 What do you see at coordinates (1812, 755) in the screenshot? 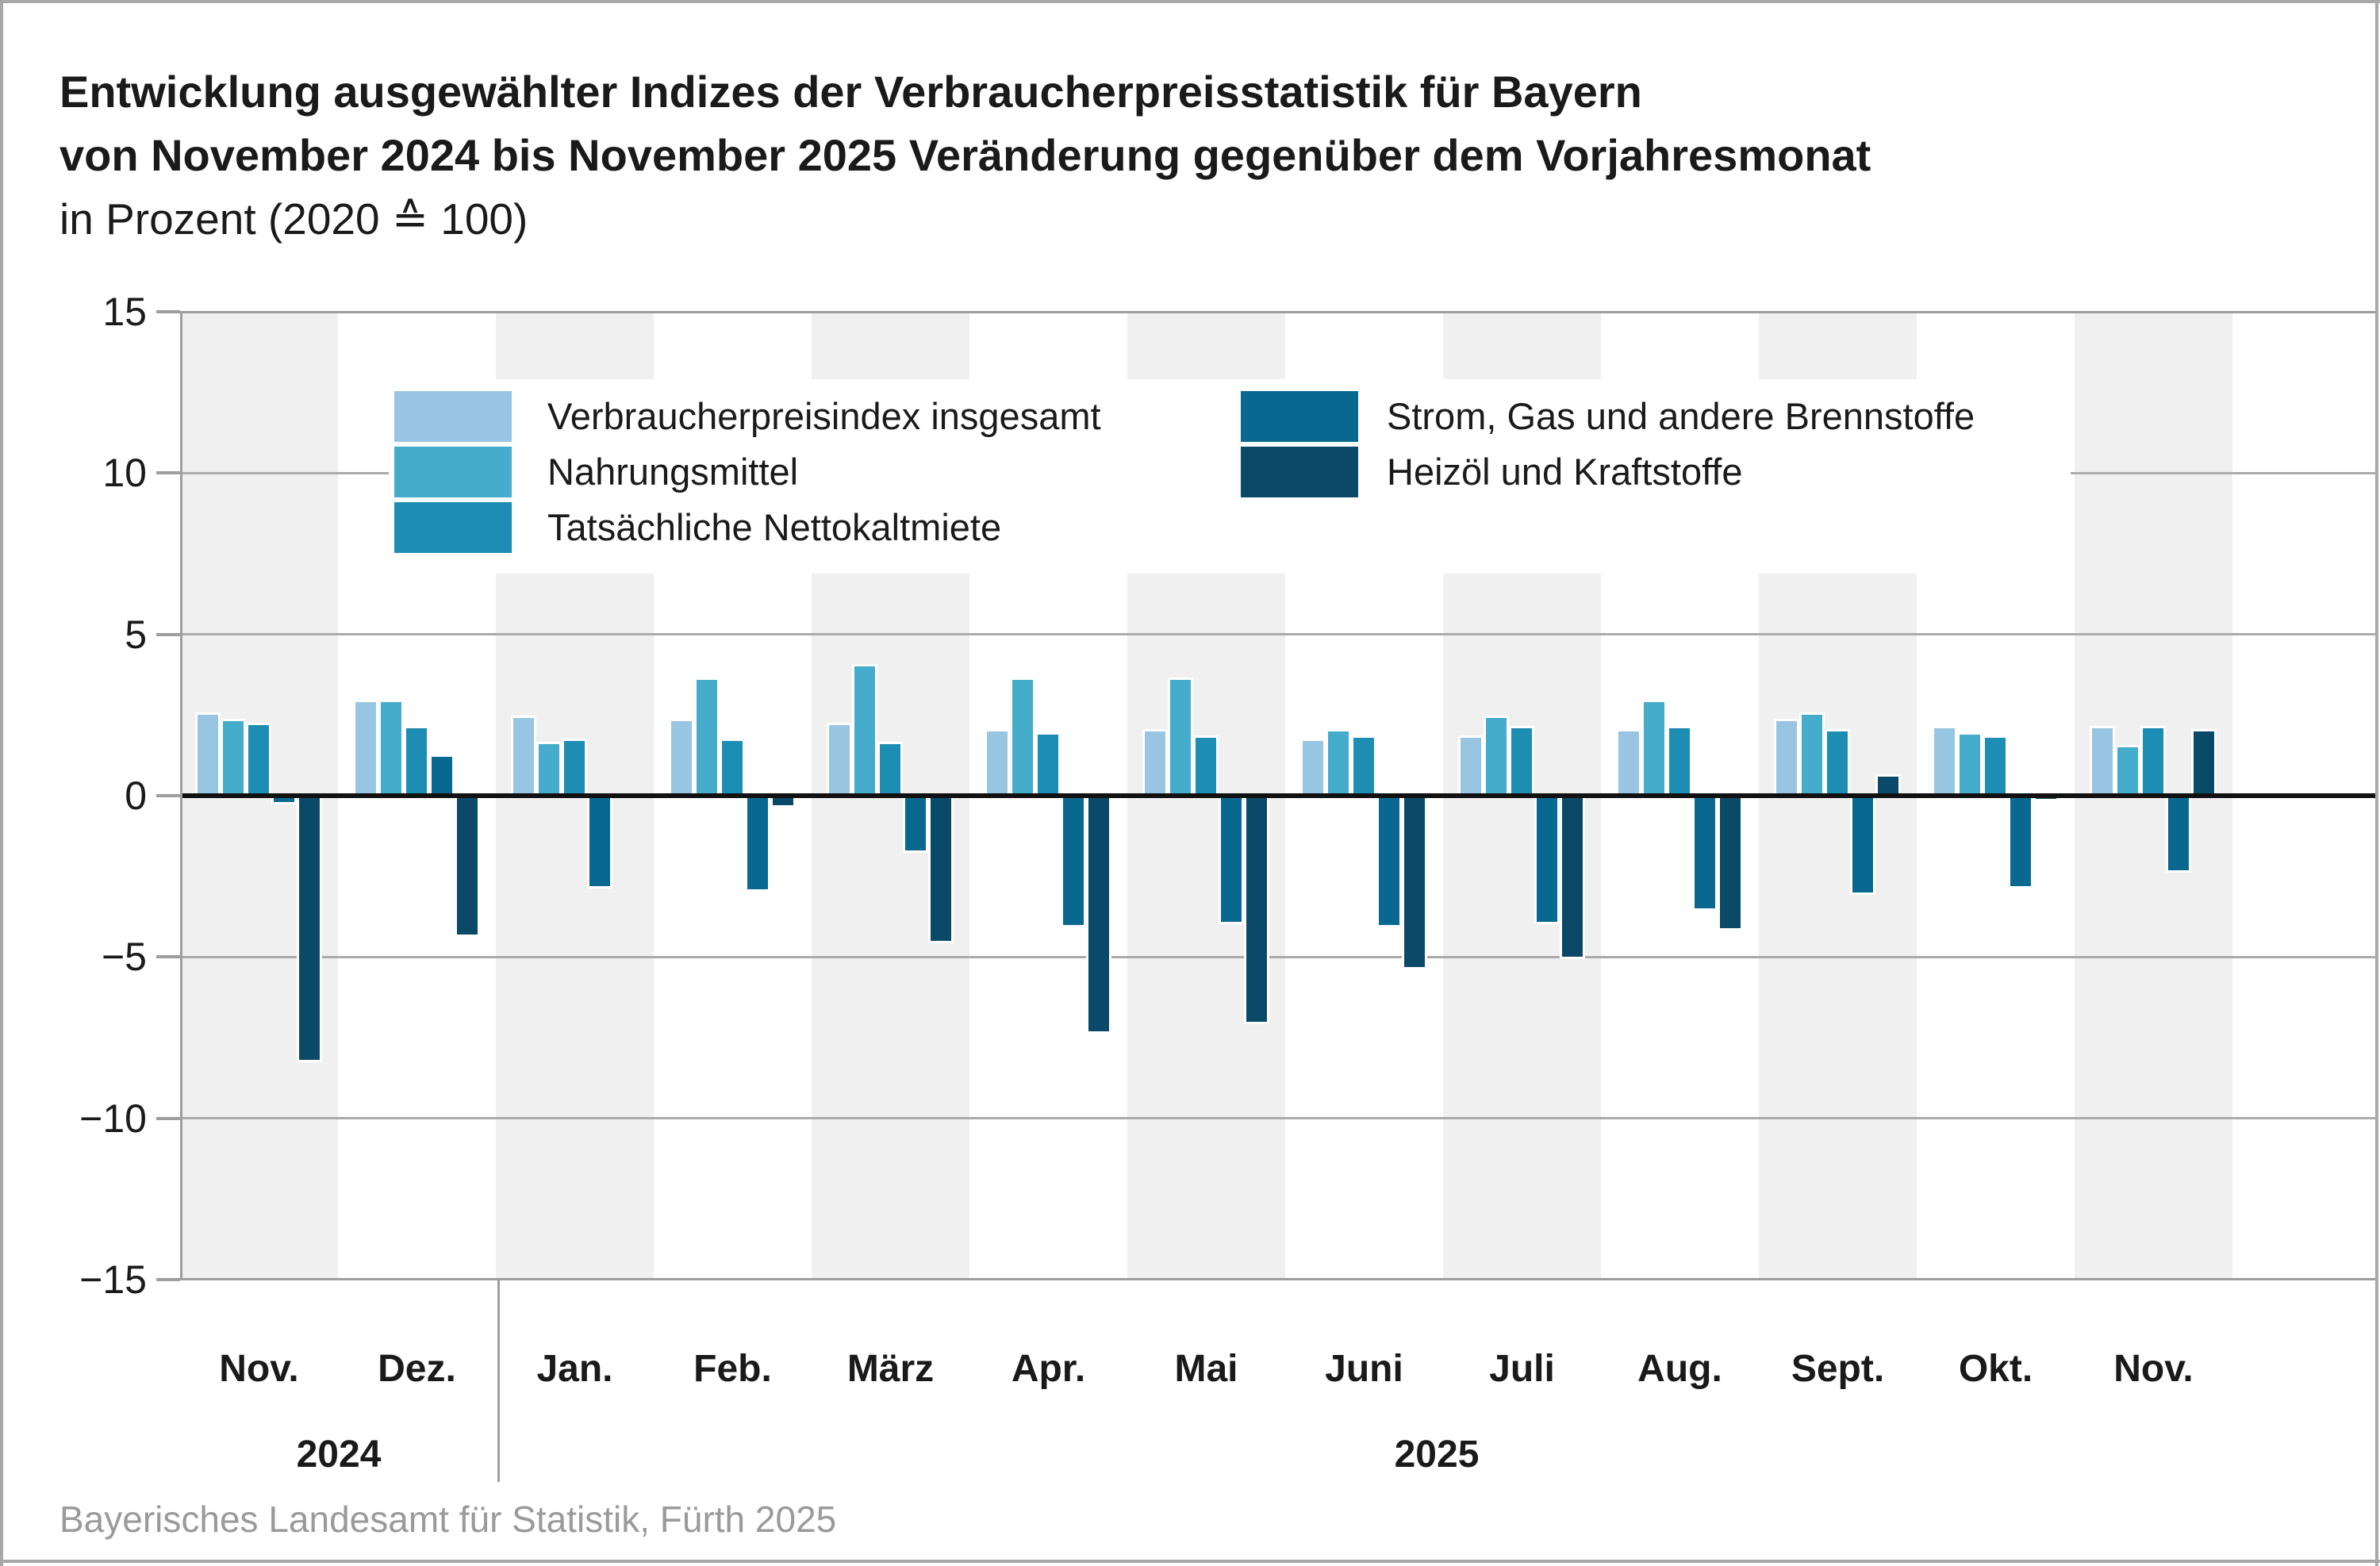
I see `bar-Sept-series2` at bounding box center [1812, 755].